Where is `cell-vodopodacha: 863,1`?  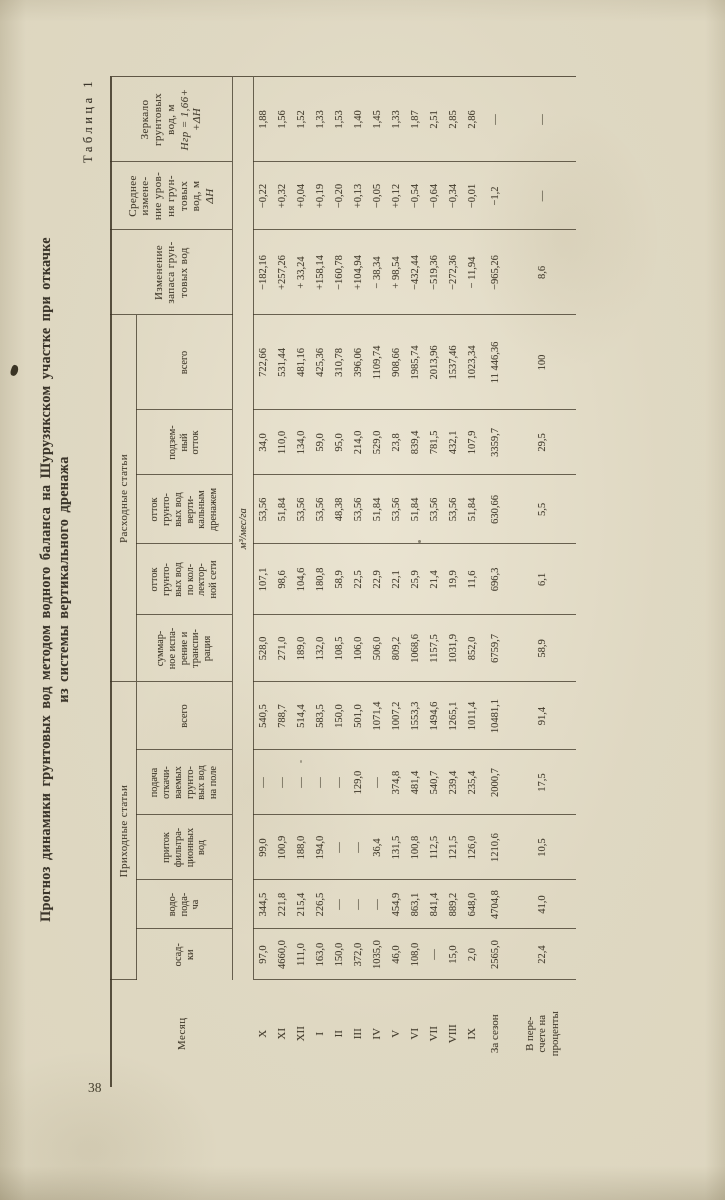 cell-vodopodacha: 863,1 is located at coordinates (415, 904).